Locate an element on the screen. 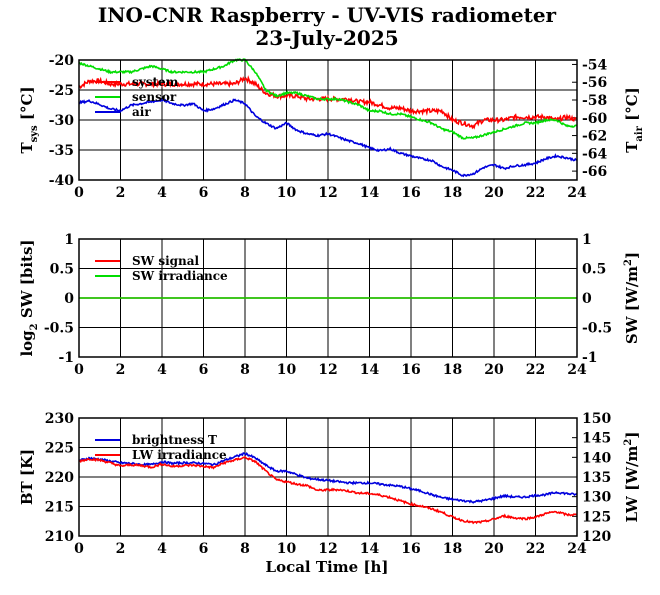 The height and width of the screenshot is (595, 660). y-right-tick-label: -56 is located at coordinates (594, 83).